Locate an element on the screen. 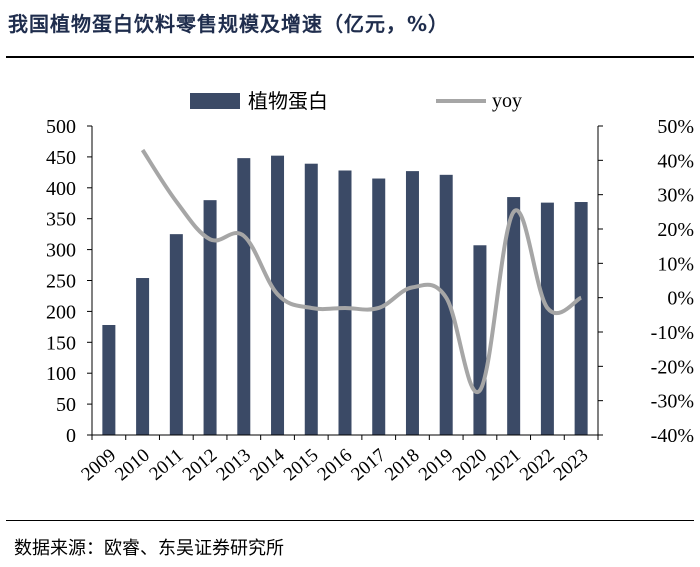 This screenshot has width=700, height=567. page-title: 我国植物蛋白饮料零售规模及增速（亿元，%） is located at coordinates (229, 24).